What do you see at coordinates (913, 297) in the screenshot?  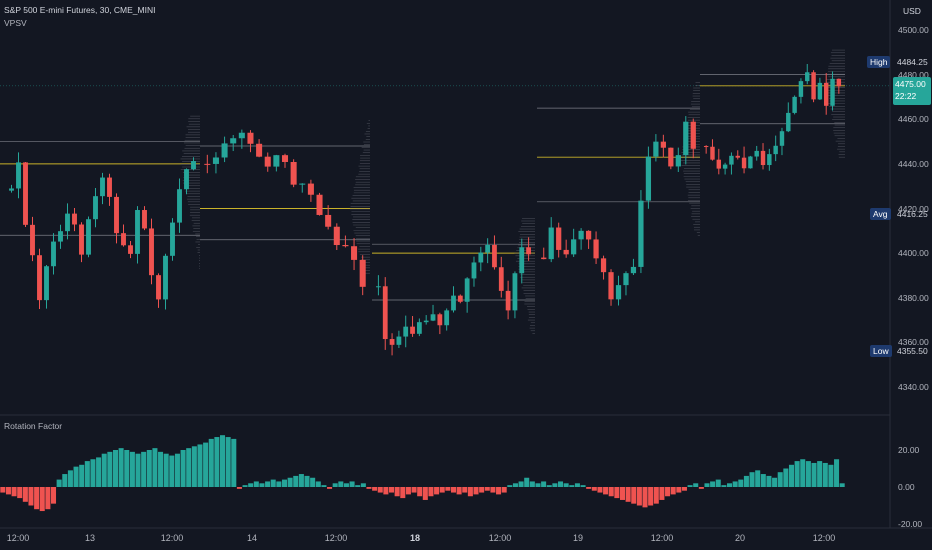 I see `price-tick-label: 4380.00` at bounding box center [913, 297].